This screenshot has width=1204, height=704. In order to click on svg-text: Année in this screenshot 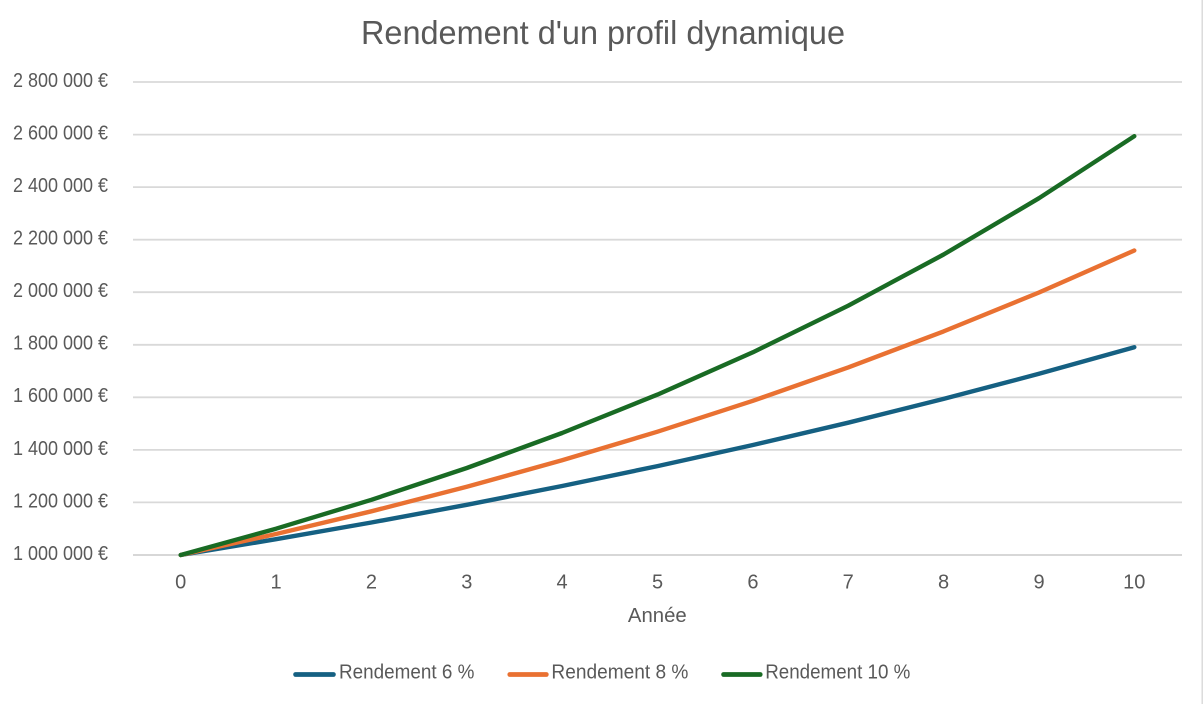, I will do `click(657, 615)`.